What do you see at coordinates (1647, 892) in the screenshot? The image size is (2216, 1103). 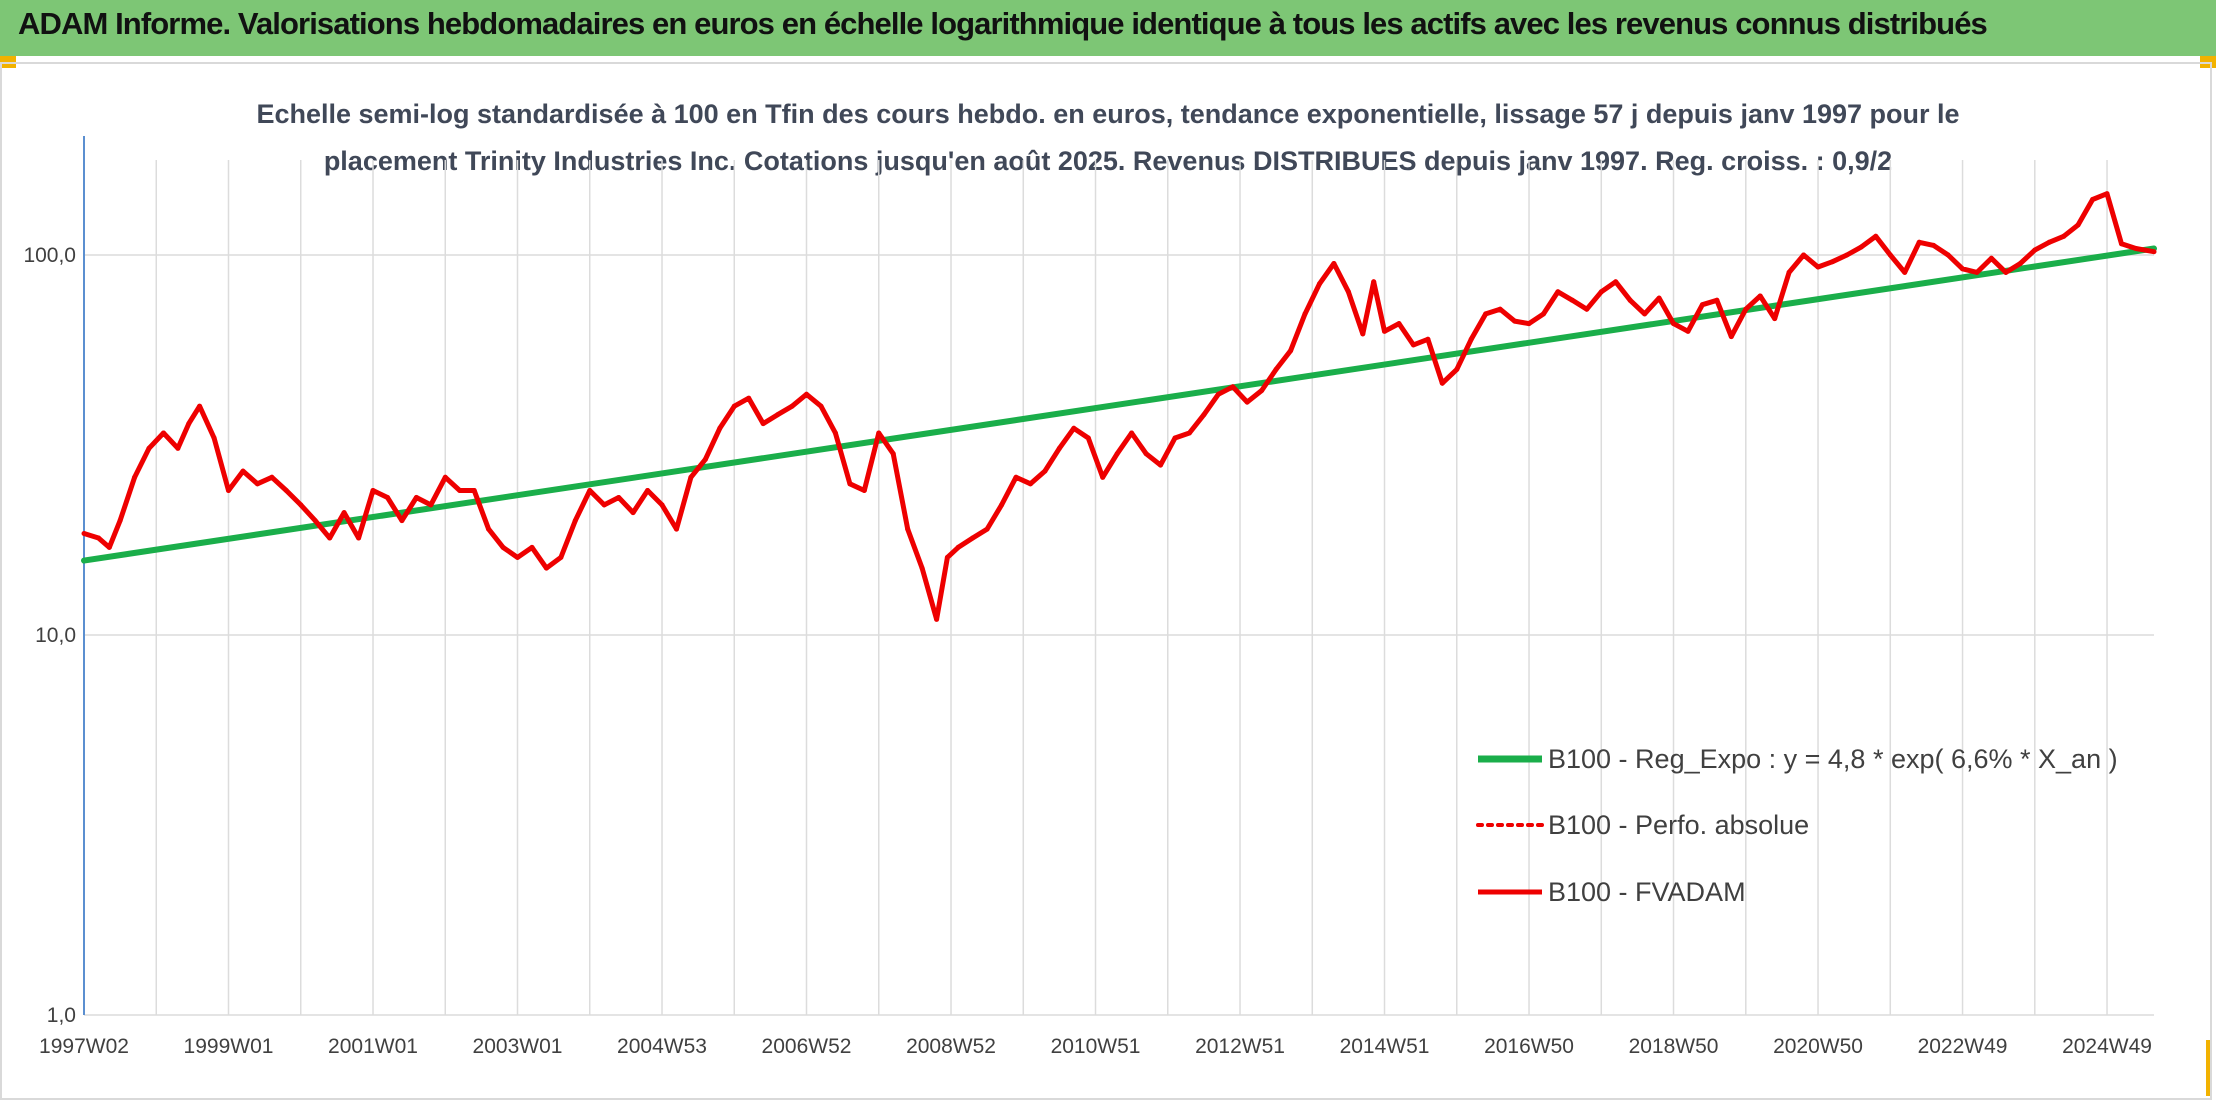 I see `legend-label-2: B100 - FVADAM` at bounding box center [1647, 892].